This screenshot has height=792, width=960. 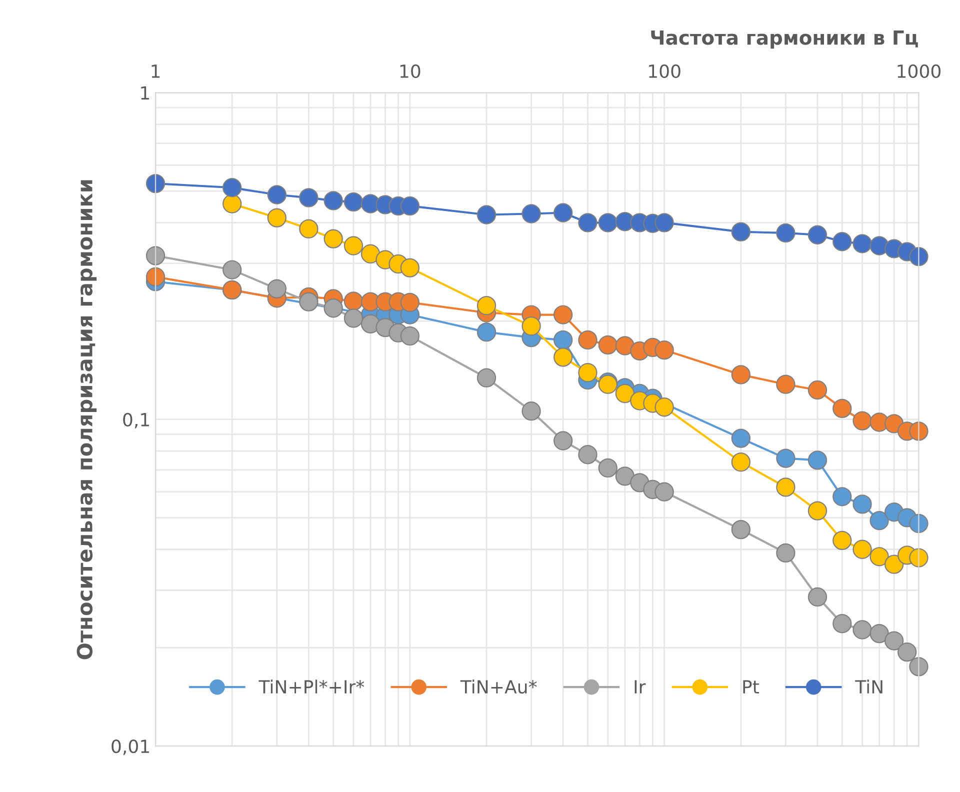 What do you see at coordinates (410, 71) in the screenshot?
I see `x-tick-label: 10` at bounding box center [410, 71].